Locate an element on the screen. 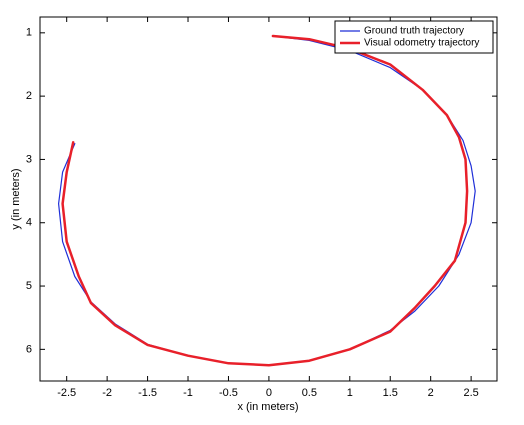 This screenshot has height=425, width=524. y-tick-label: 6 is located at coordinates (29, 349).